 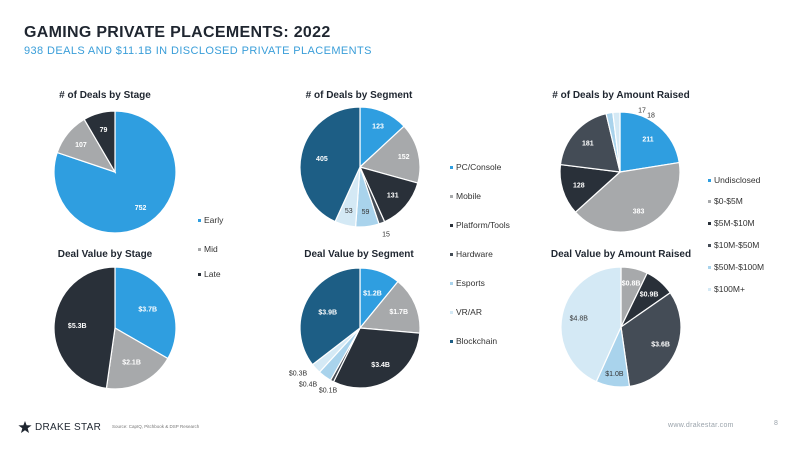 I want to click on data-label-deals-by-segment-1: 152, so click(x=404, y=157).